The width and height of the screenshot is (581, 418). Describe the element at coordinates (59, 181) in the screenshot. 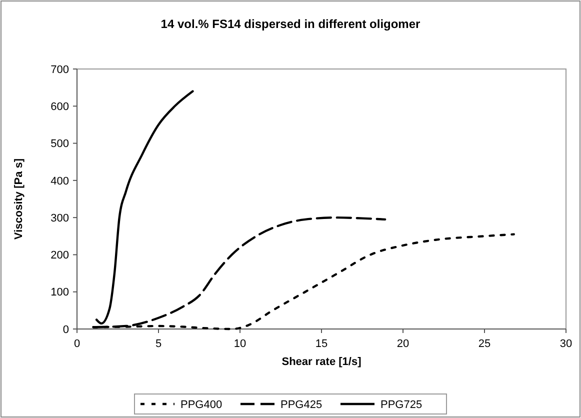

I see `y-tick-label: 400` at that location.